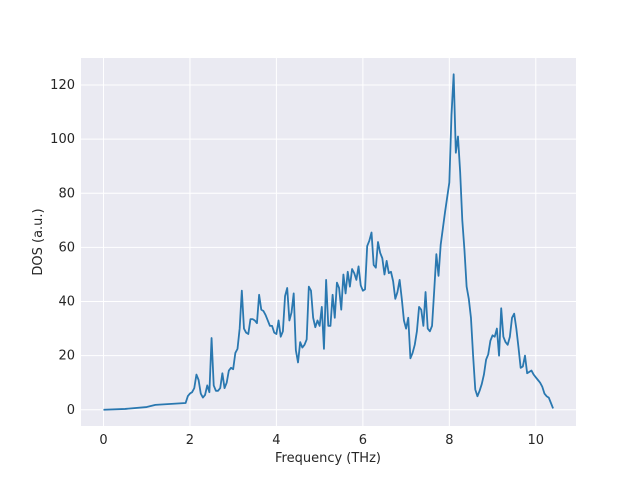 The height and width of the screenshot is (484, 640). I want to click on x-tick-label: 0, so click(103, 440).